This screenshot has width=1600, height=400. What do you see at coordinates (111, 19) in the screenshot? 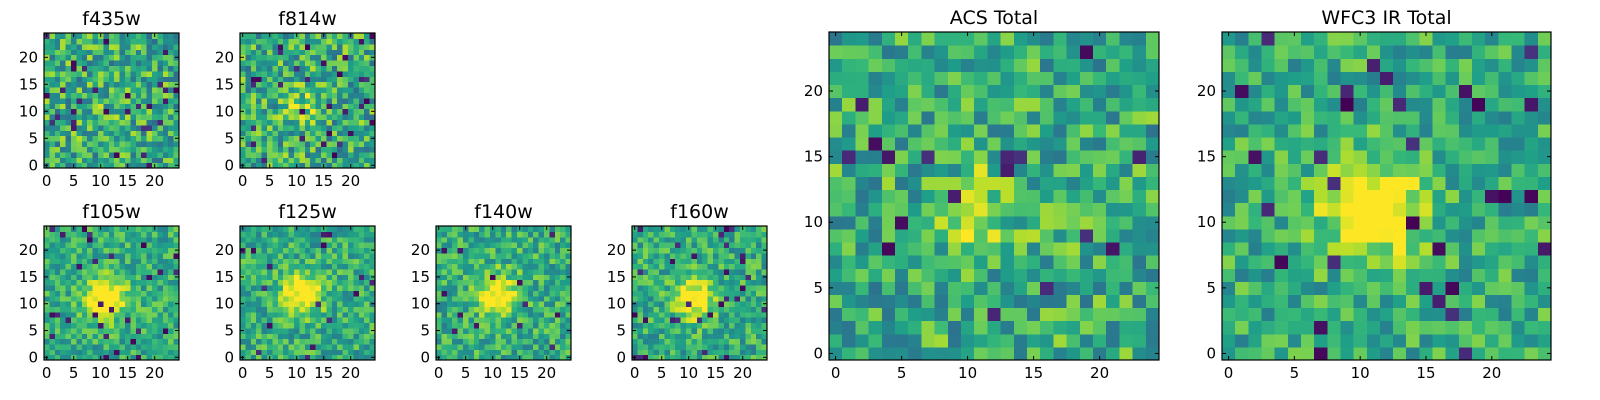
I see `panel-title: f435w` at bounding box center [111, 19].